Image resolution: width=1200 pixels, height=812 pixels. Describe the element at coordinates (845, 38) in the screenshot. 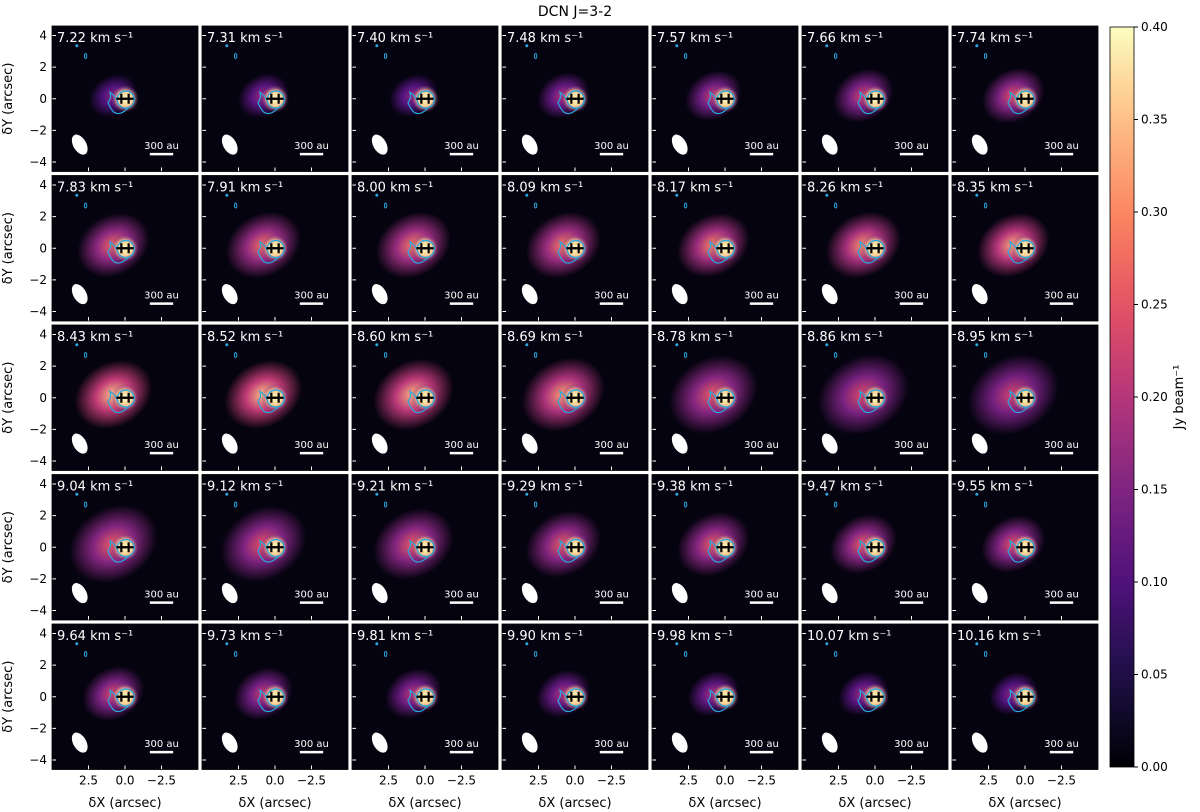

I see `velocity-label: 7.66 km s⁻¹` at that location.